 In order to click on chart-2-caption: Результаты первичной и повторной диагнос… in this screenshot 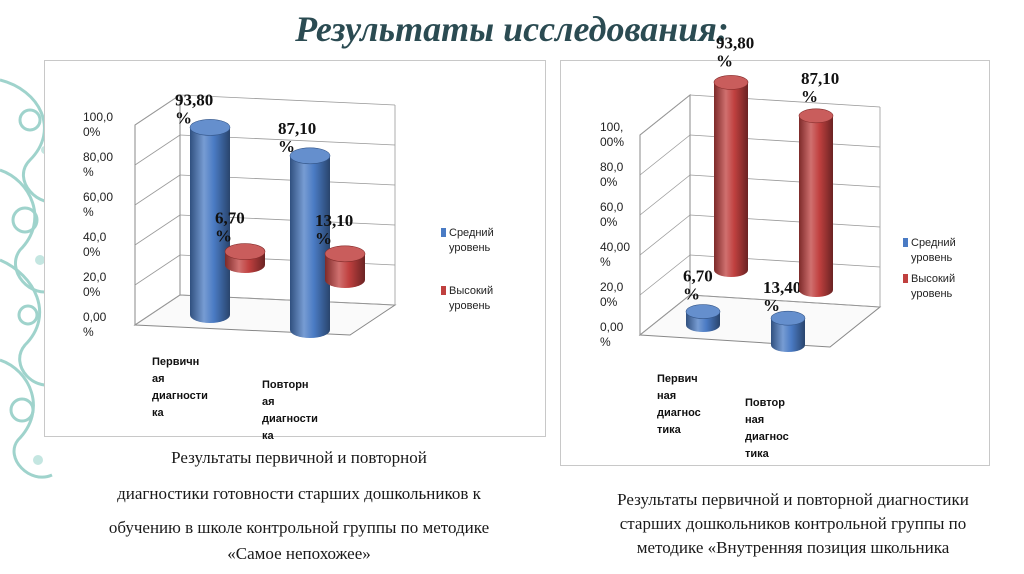, I will do `click(793, 524)`.